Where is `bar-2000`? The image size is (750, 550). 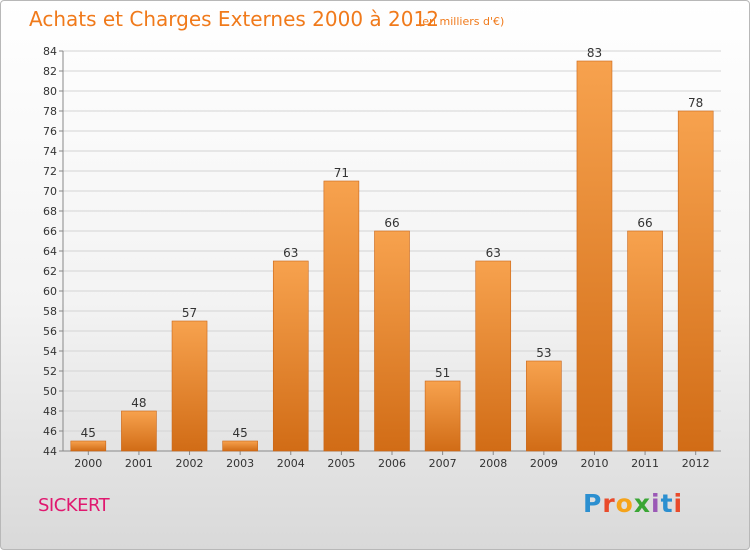 bar-2000 is located at coordinates (88, 446).